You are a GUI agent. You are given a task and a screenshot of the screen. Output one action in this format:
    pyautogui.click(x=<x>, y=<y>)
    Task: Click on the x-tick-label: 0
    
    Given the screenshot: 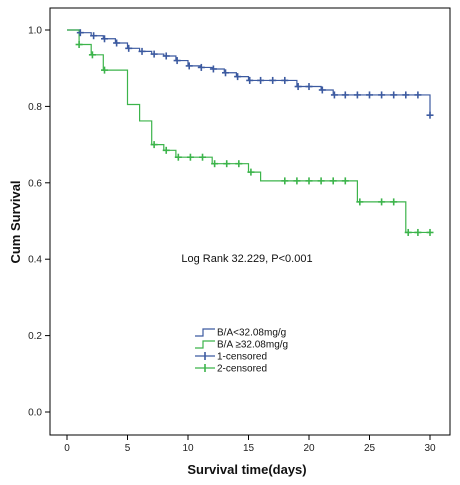 What is the action you would take?
    pyautogui.click(x=67, y=448)
    